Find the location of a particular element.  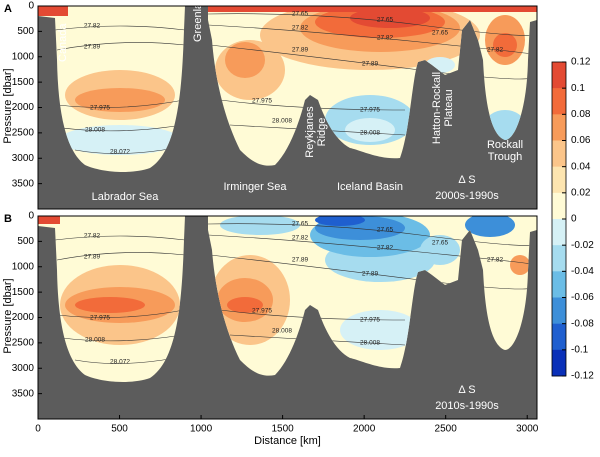

annotation: Canada is located at coordinates (63, 42).